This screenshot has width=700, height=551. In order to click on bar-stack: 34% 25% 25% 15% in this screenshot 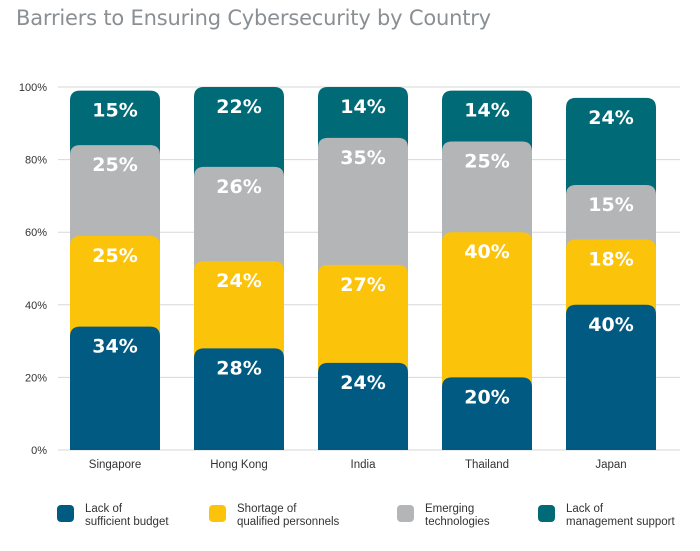, I will do `click(115, 270)`.